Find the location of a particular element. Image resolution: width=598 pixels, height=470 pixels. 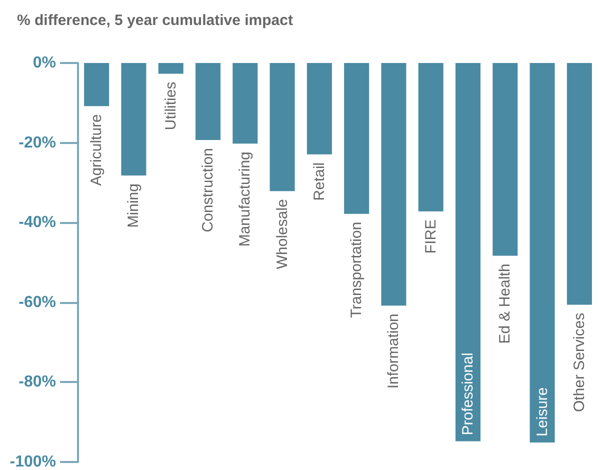

x-tick-label: Other Services is located at coordinates (579, 362).